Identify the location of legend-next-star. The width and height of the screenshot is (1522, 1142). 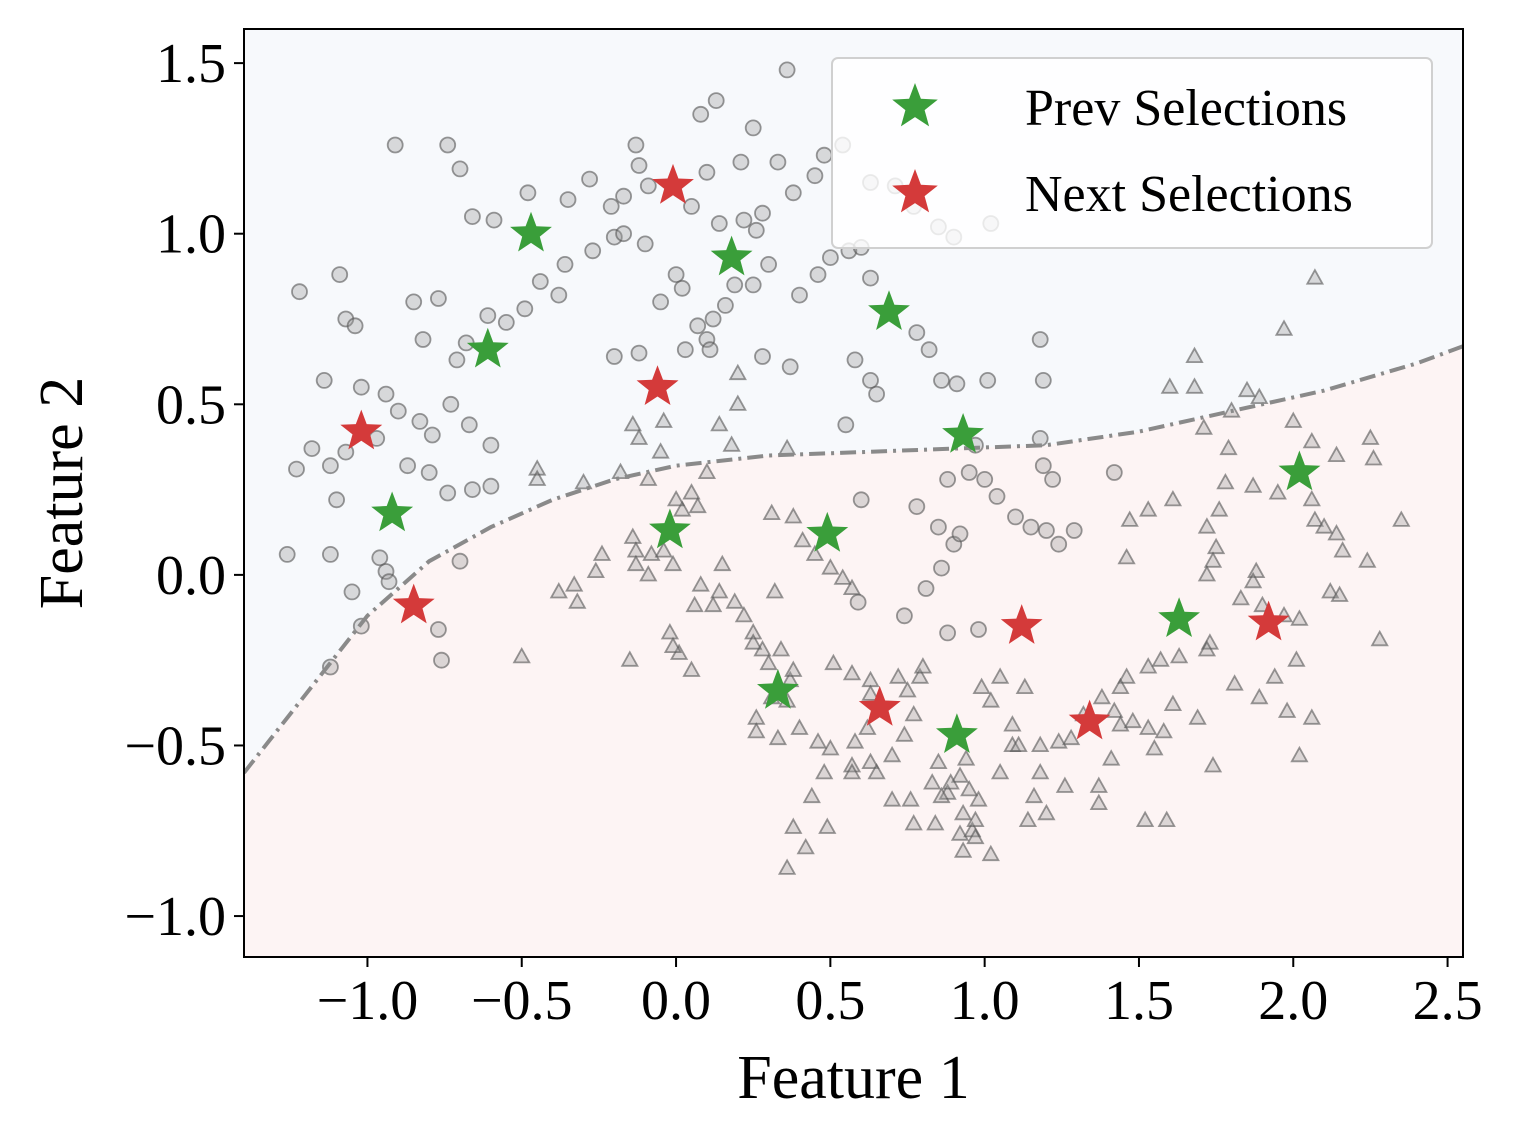
(915, 191).